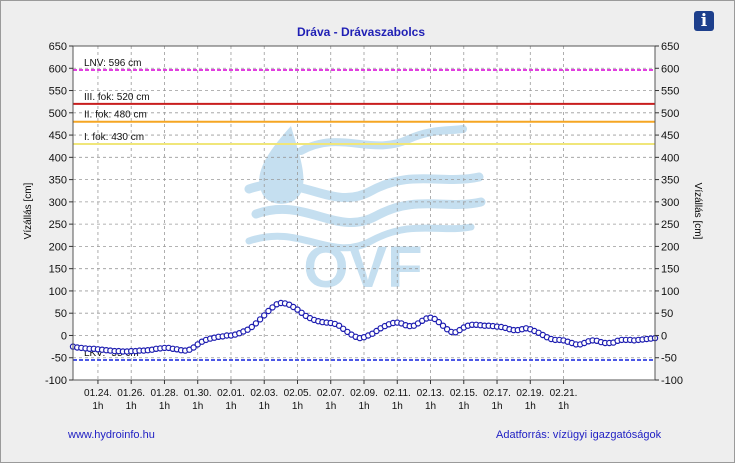 The image size is (735, 463). I want to click on x-tick-label: 02.07., so click(331, 393).